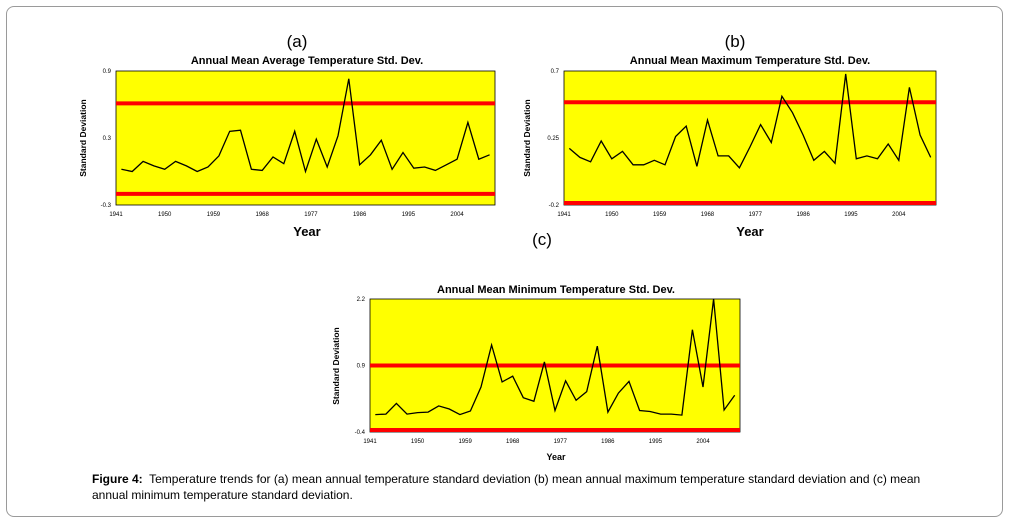 The height and width of the screenshot is (523, 1011). I want to click on y-tick-label: 0.25, so click(553, 139).